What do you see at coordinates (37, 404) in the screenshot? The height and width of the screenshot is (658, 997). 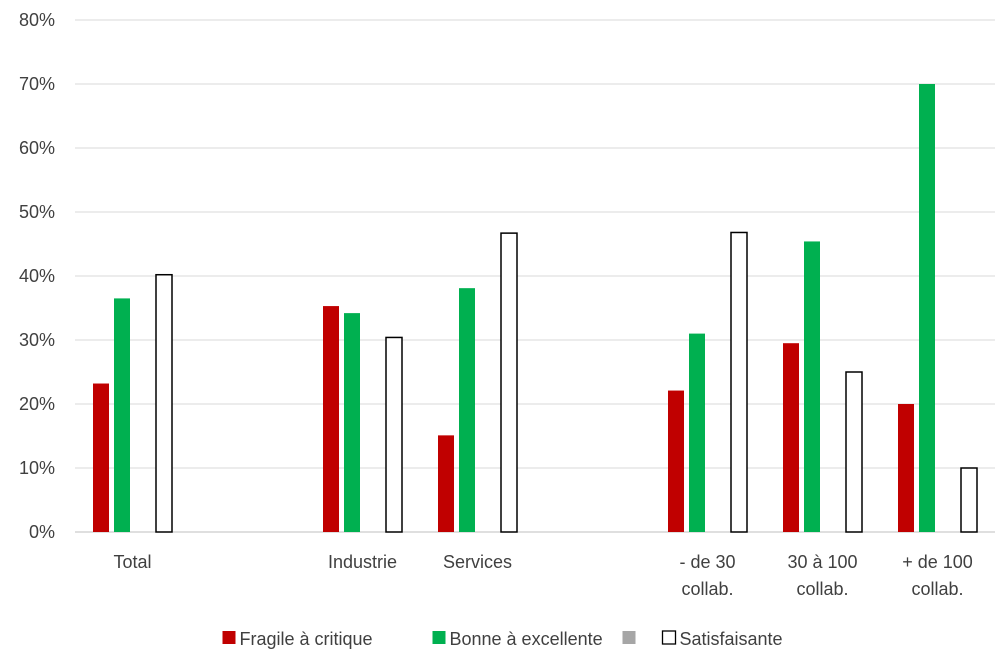 I see `y-tick-label: 20%` at bounding box center [37, 404].